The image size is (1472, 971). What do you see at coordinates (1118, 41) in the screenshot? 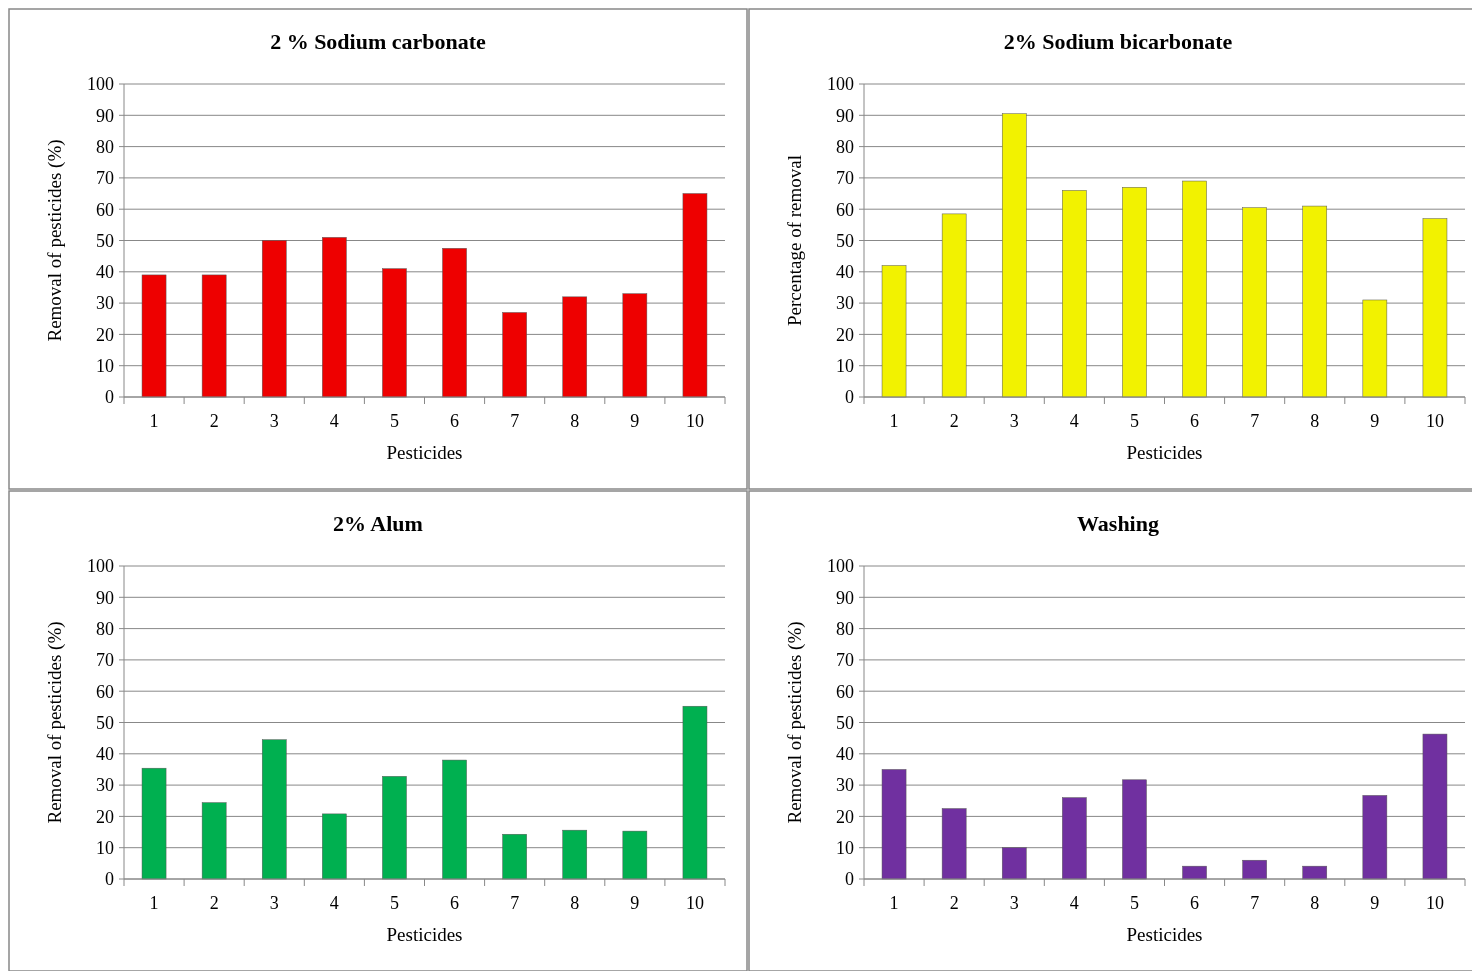
I see `chart-title: 2% Sodium bicarbonate` at bounding box center [1118, 41].